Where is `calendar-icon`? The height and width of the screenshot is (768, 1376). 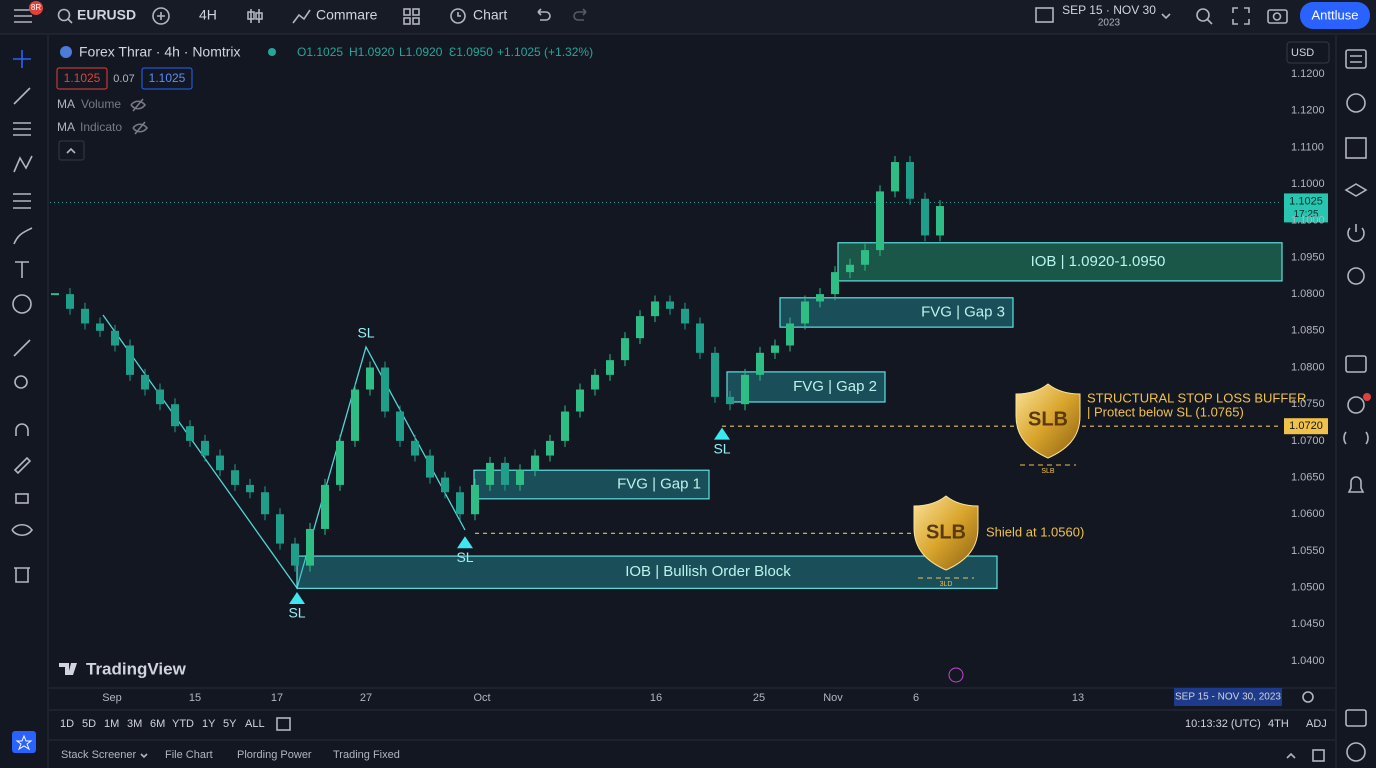
calendar-icon is located at coordinates (283, 724).